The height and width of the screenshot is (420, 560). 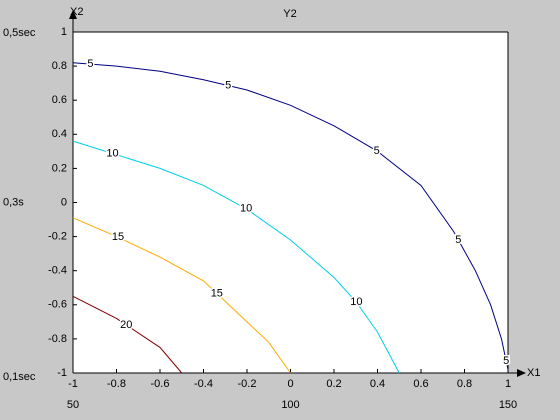 I want to click on y-tick-label: -0.8, so click(x=57, y=339).